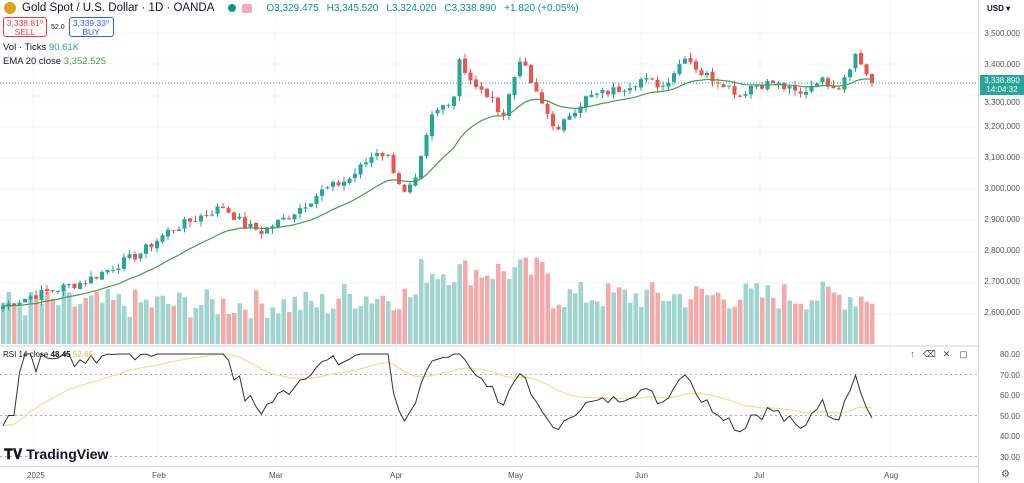 The height and width of the screenshot is (483, 1024). Describe the element at coordinates (25, 27) in the screenshot. I see `sell-button: 3,338.81⁰ SELL` at that location.